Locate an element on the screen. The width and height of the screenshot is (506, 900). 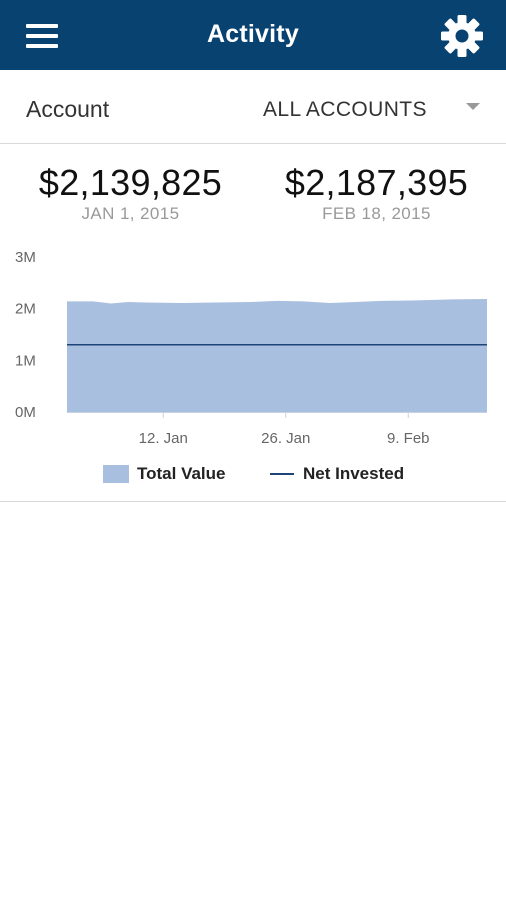
account-dropdown-value: ALL ACCOUNTS is located at coordinates (345, 109).